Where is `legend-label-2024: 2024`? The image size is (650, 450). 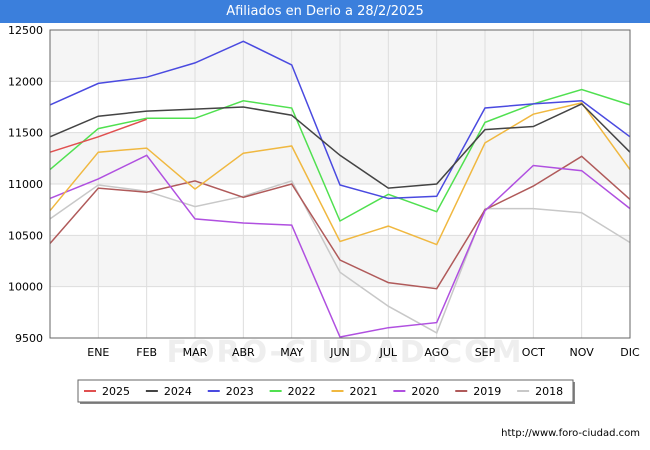 legend-label-2024: 2024 is located at coordinates (178, 391).